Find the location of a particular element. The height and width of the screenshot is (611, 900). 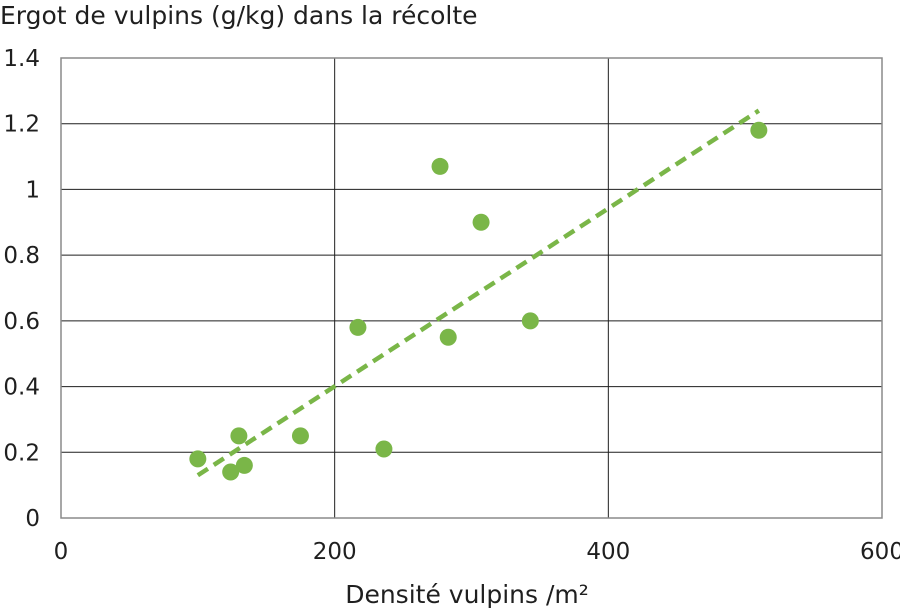

x-tick-label: 400 is located at coordinates (608, 552).